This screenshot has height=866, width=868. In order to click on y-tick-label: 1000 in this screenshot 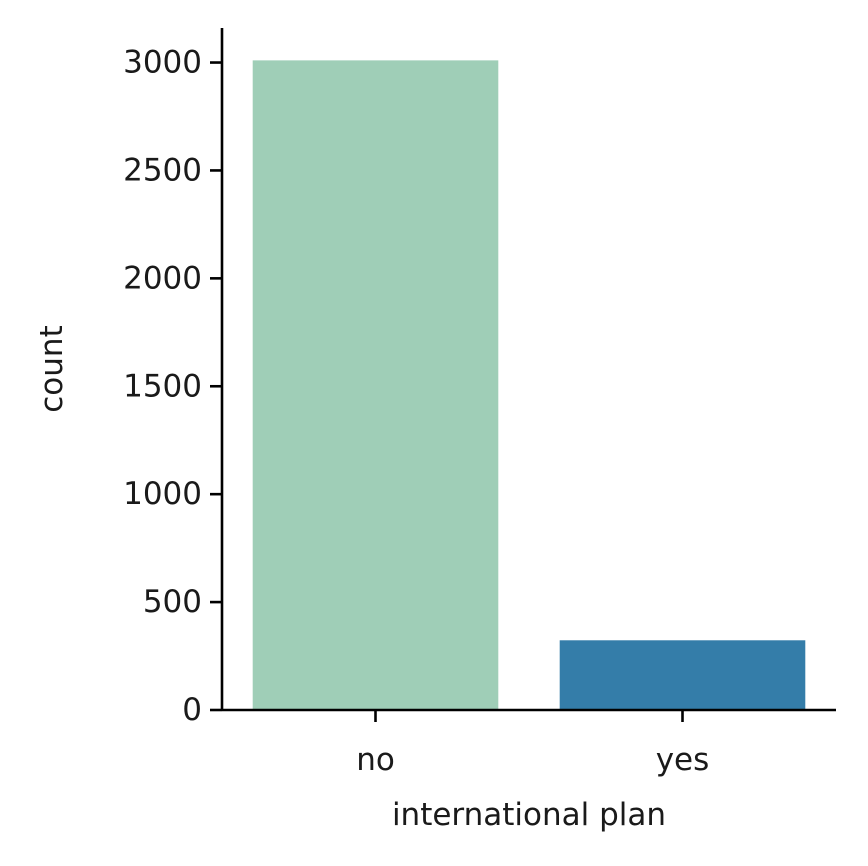, I will do `click(162, 494)`.